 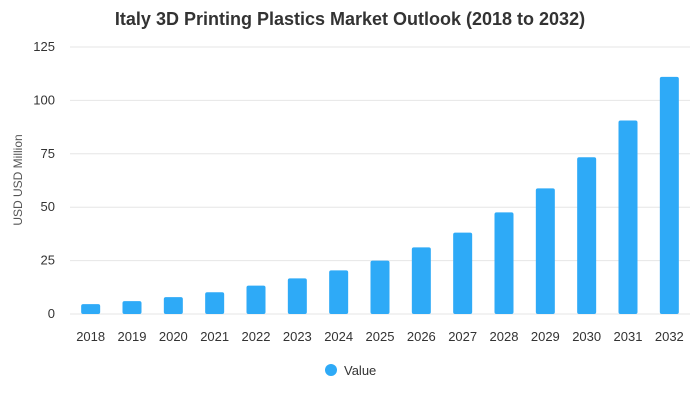 What do you see at coordinates (48, 153) in the screenshot?
I see `y-tick-label: 75` at bounding box center [48, 153].